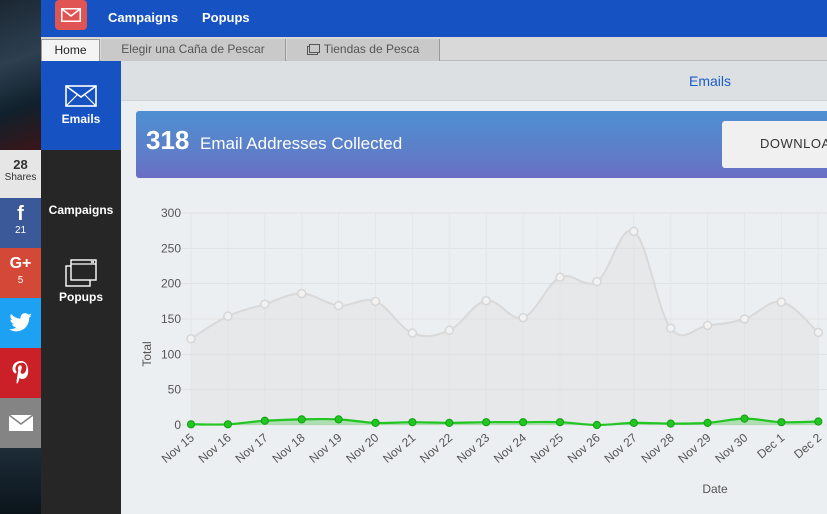 The image size is (827, 514). What do you see at coordinates (20, 263) in the screenshot?
I see `googleplus-icon: G+` at bounding box center [20, 263].